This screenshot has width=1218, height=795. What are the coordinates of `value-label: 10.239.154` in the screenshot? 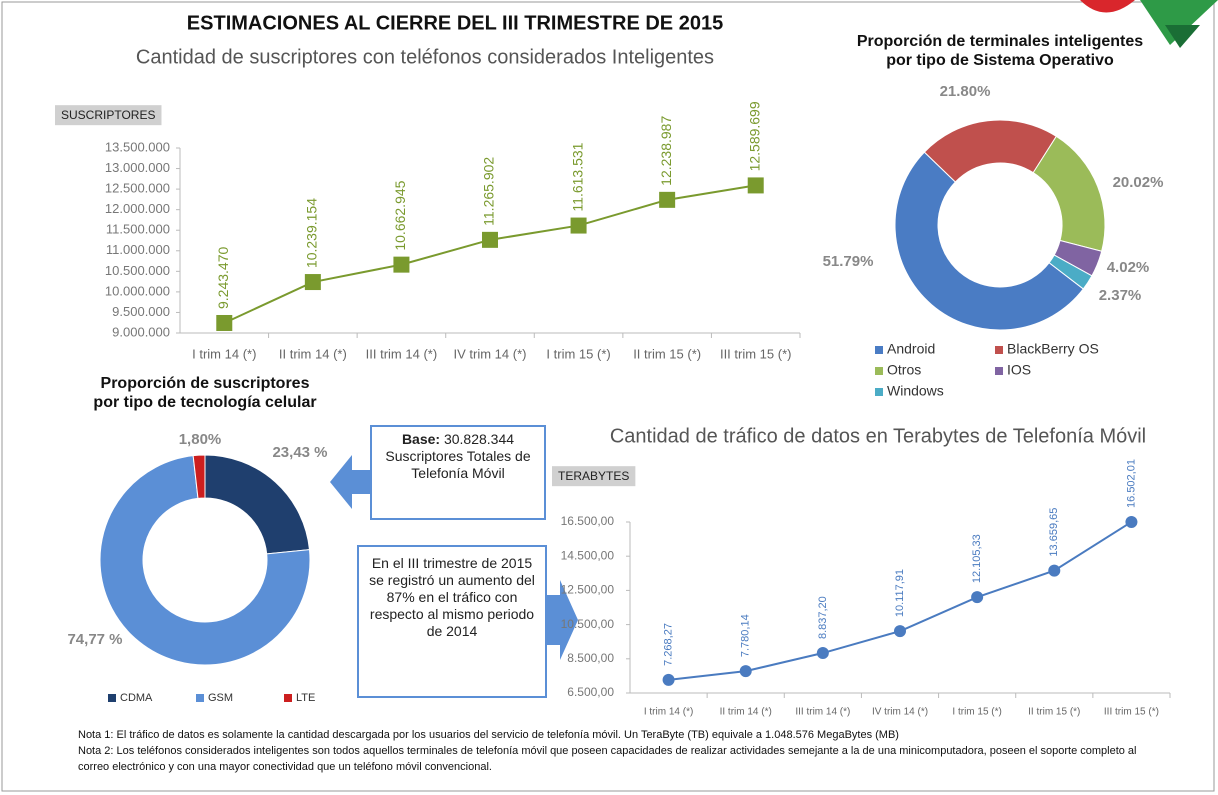 It's located at (312, 233).